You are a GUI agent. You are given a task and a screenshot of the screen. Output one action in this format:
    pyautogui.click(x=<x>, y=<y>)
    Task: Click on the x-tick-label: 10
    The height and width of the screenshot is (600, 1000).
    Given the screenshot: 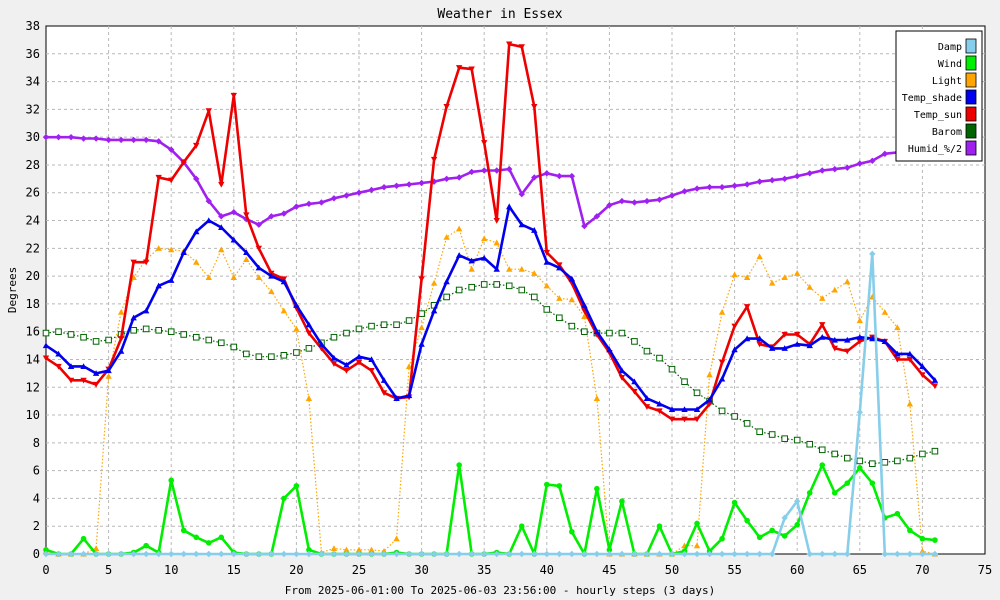 What is the action you would take?
    pyautogui.click(x=171, y=570)
    